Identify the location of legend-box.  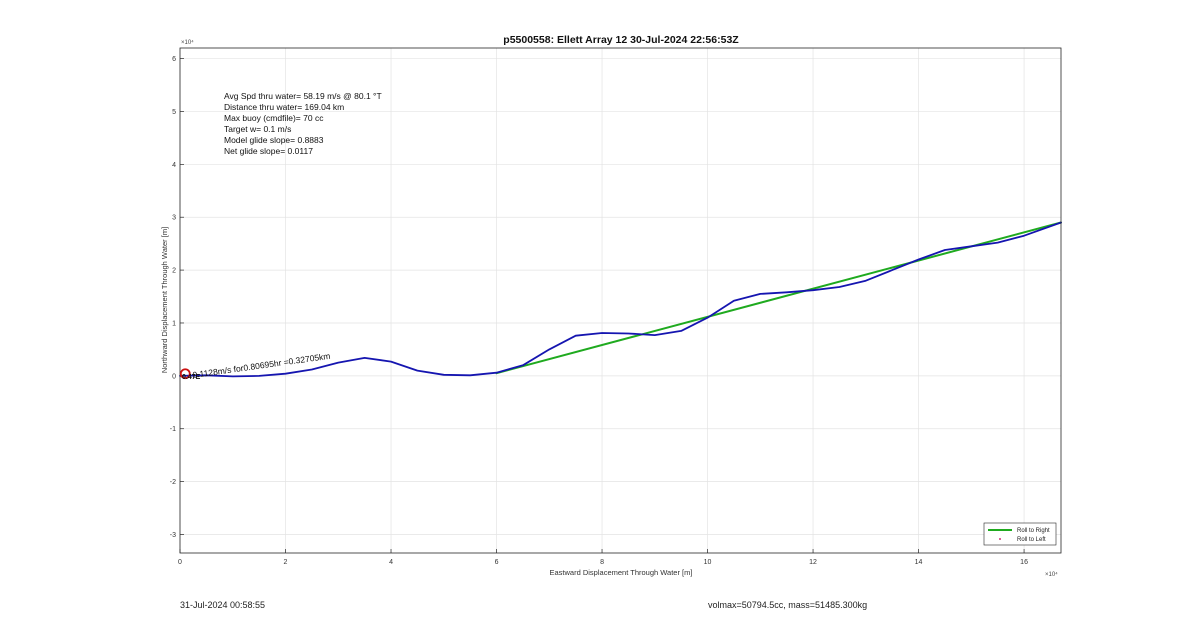
(1020, 534).